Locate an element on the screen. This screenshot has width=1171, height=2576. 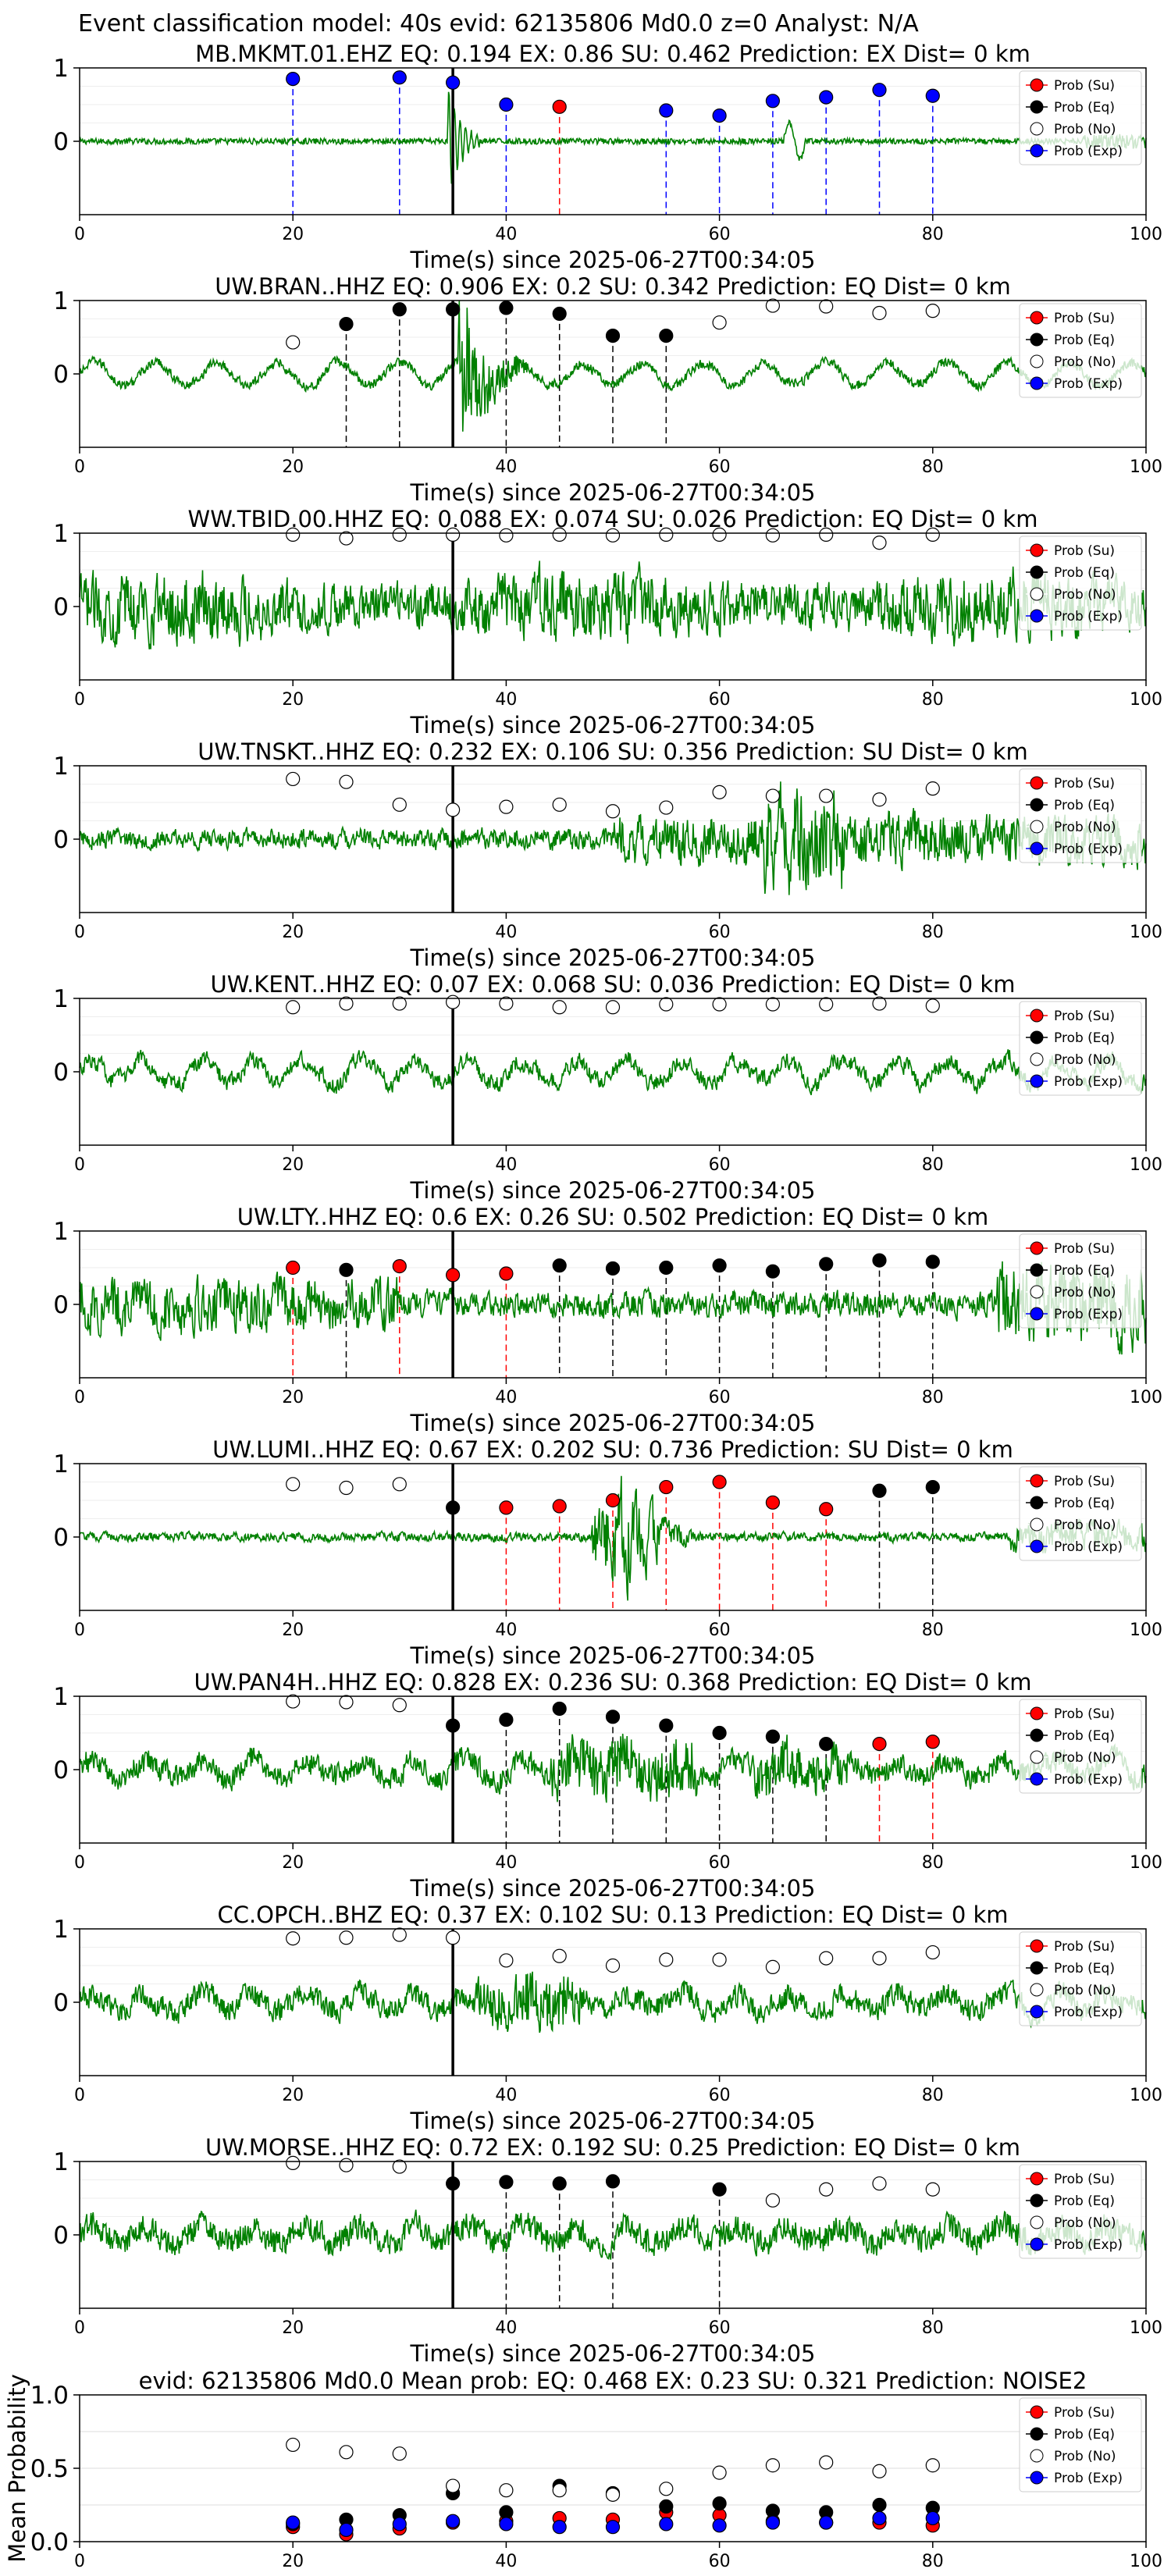
seismic-waveform is located at coordinates (613, 604).